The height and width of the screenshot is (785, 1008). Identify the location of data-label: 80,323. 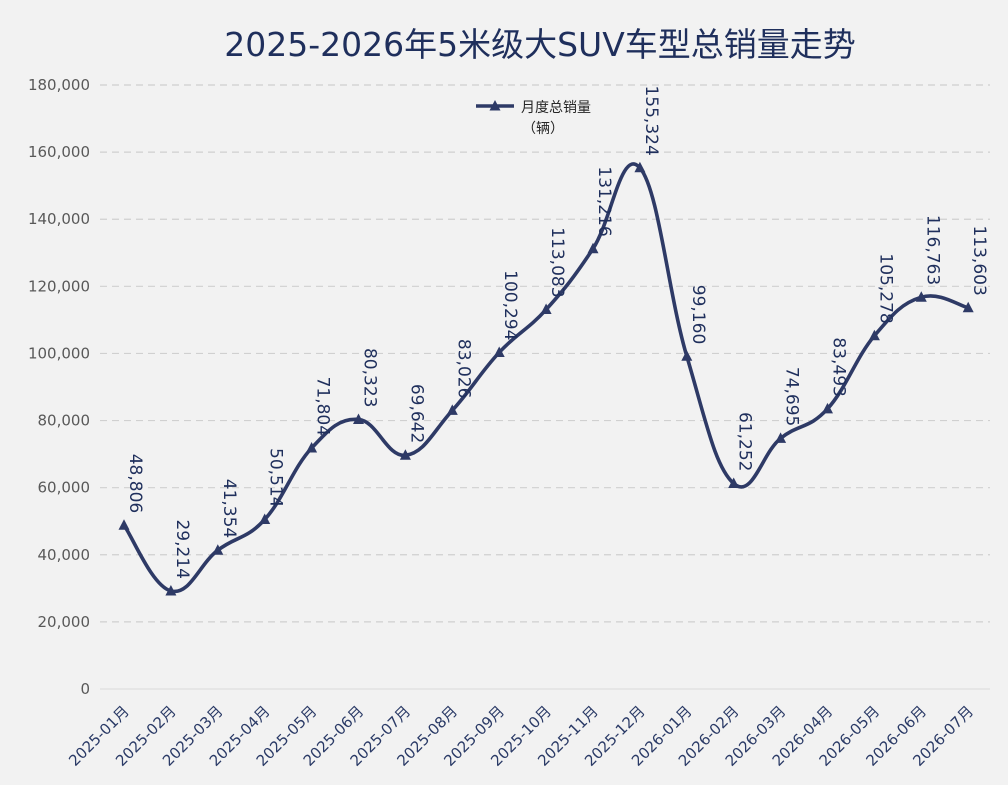
(370, 377).